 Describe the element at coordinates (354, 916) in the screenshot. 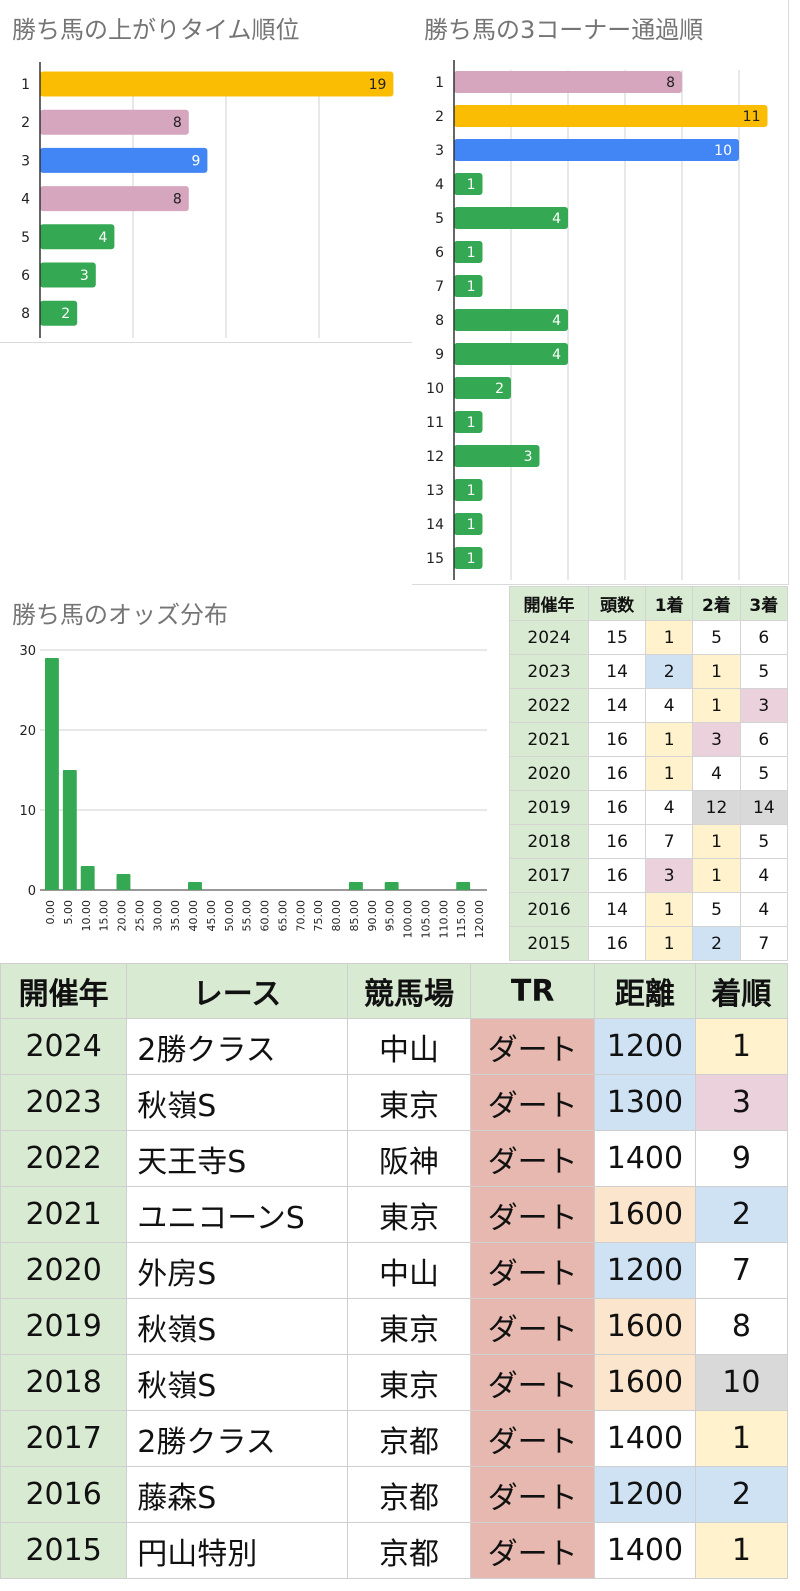

I see `x-tick-label: 85.00` at that location.